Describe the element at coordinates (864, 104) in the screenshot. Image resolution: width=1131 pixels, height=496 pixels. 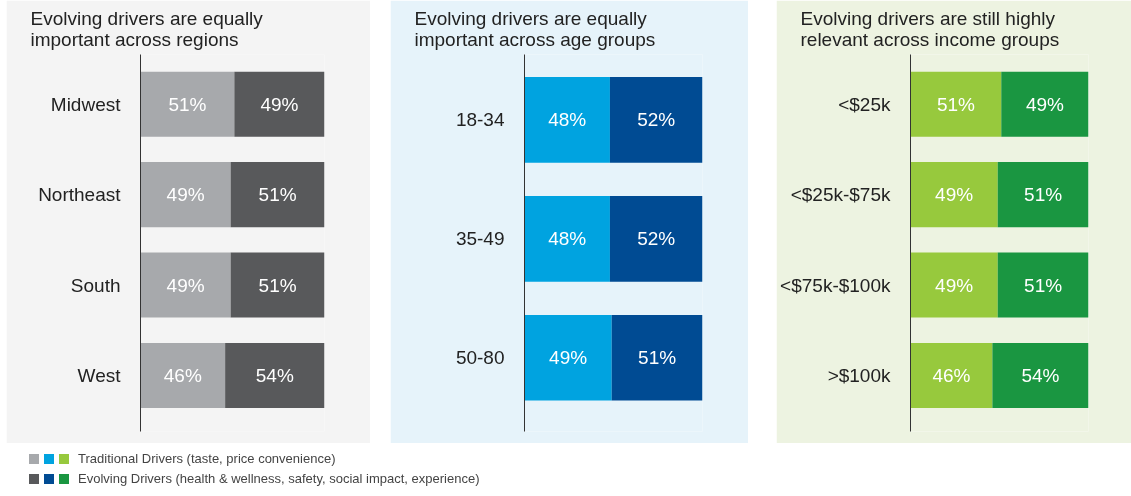
I see `y-tick-label: <$25k` at that location.